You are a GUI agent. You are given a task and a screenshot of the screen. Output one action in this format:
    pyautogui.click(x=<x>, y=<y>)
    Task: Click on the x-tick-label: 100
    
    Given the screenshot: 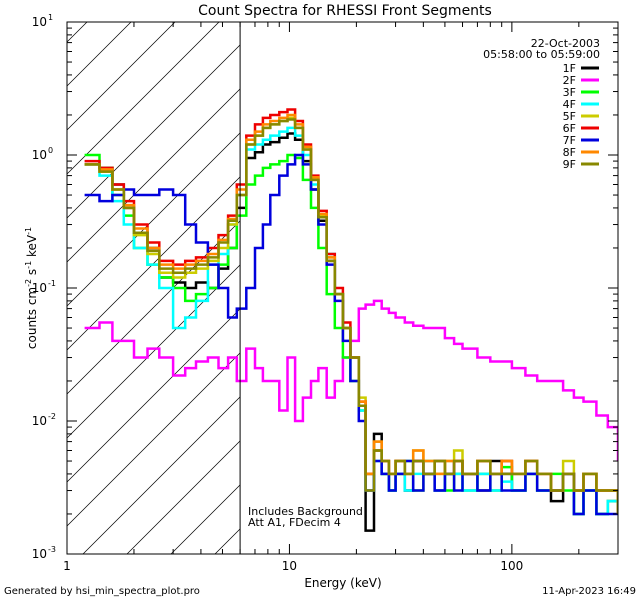 What is the action you would take?
    pyautogui.click(x=511, y=566)
    